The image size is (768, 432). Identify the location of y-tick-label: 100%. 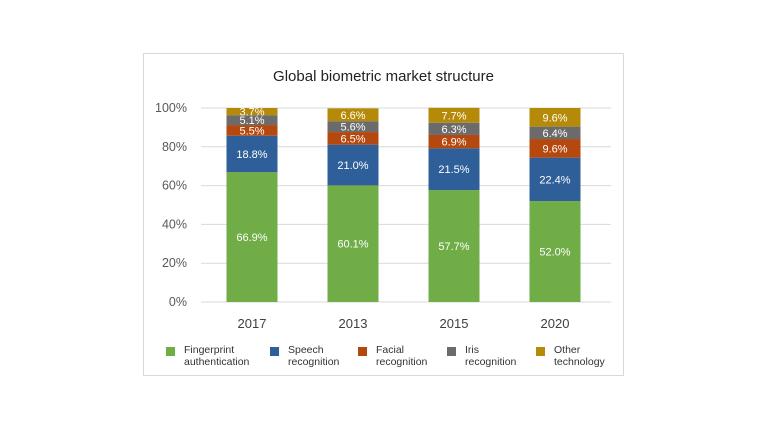
(171, 108).